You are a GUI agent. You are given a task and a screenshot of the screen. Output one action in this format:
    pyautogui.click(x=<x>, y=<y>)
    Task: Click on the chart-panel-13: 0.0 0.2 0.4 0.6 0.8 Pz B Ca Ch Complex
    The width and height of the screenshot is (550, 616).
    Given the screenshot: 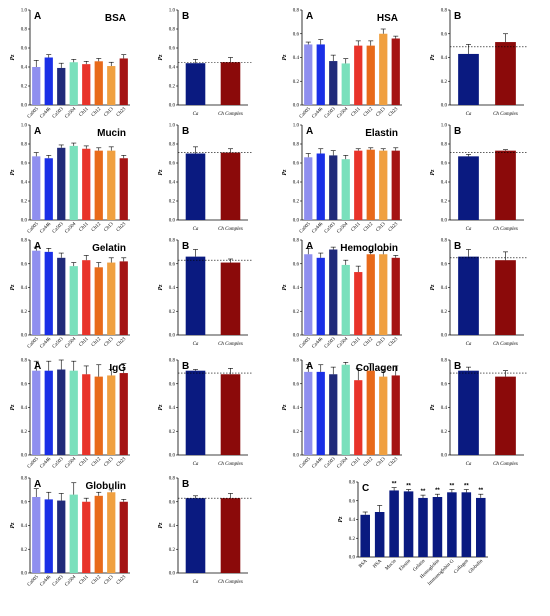 What is the action you would take?
    pyautogui.click(x=205, y=413)
    